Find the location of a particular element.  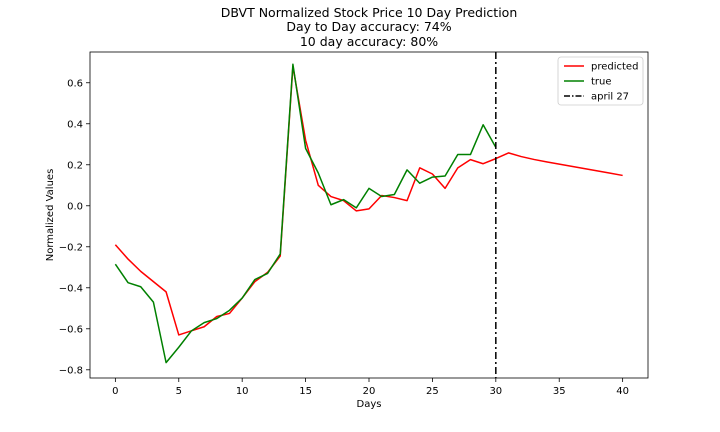

x-tick-label: 0 is located at coordinates (115, 391).